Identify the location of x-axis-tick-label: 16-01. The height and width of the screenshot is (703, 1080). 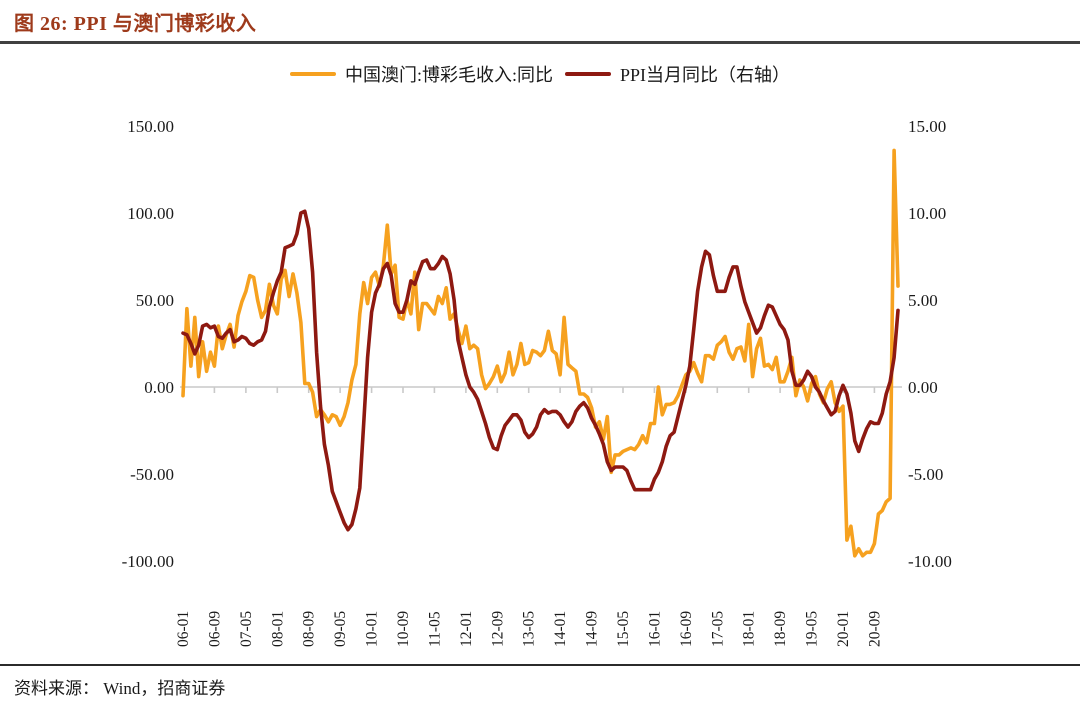
(654, 629).